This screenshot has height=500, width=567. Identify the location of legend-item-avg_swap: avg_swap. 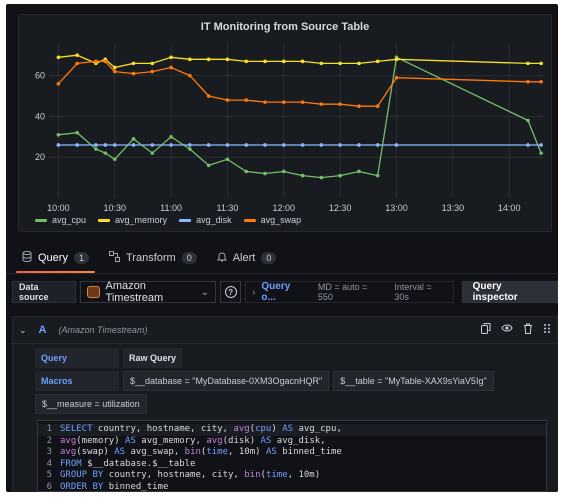
(272, 220).